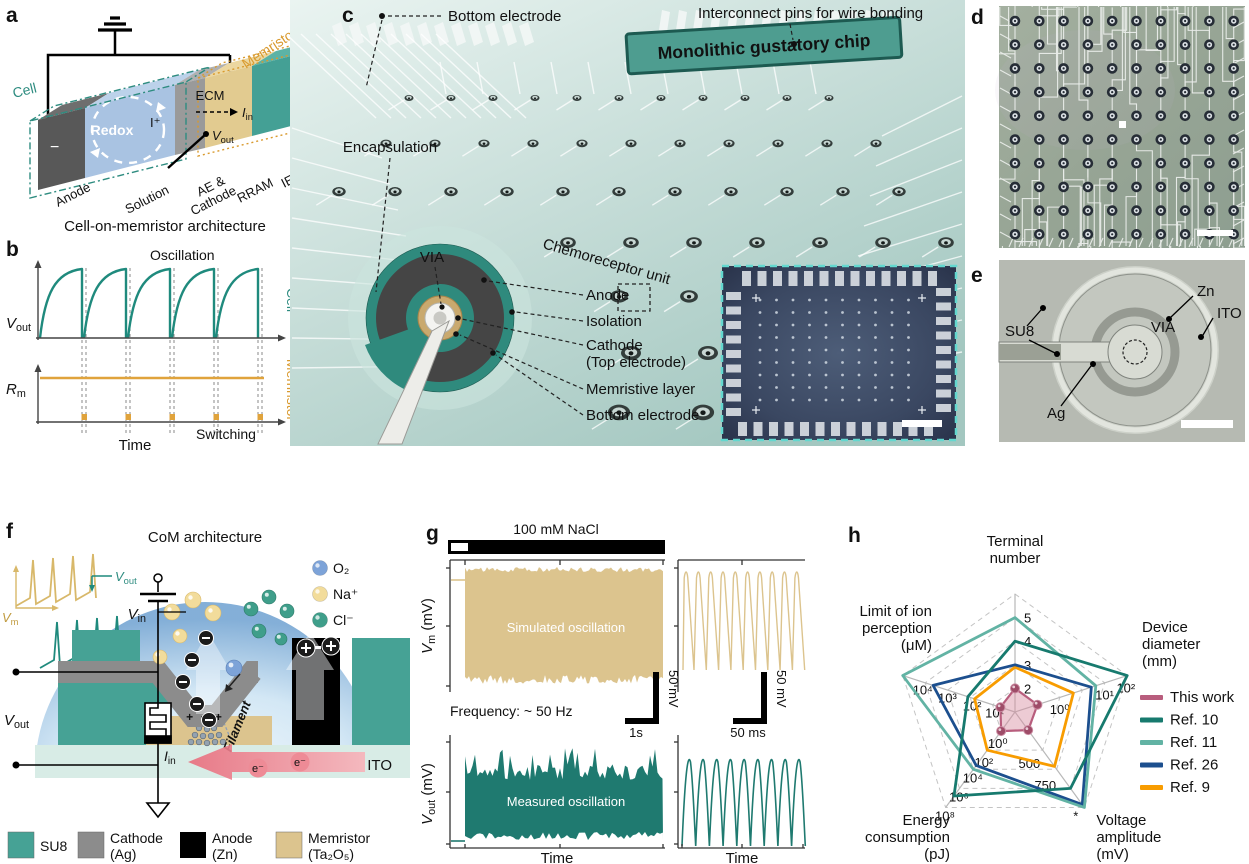 The width and height of the screenshot is (1249, 864). Describe the element at coordinates (54, 147) in the screenshot. I see `anode-minus: −` at that location.